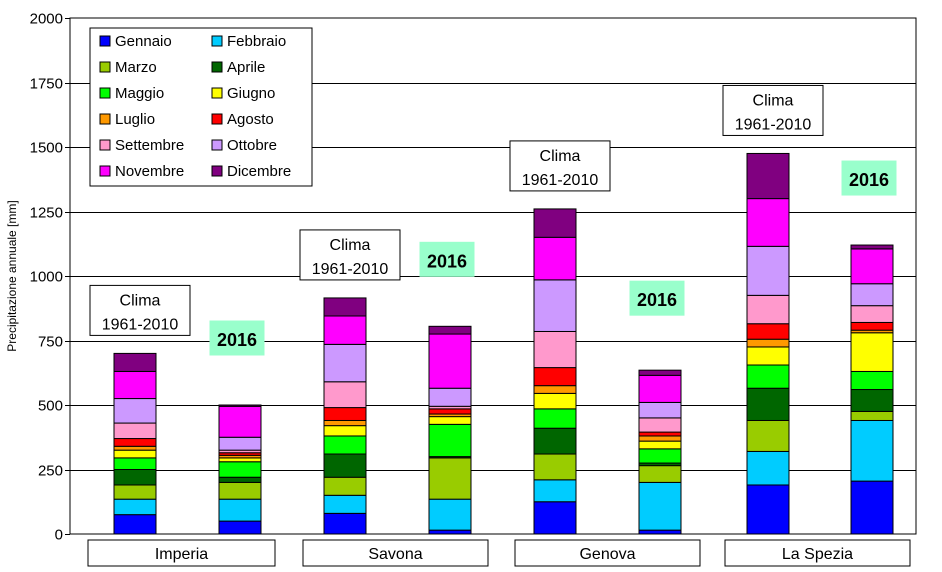 This screenshot has height=572, width=942. Describe the element at coordinates (135, 119) in the screenshot. I see `legend-entry: Luglio` at that location.